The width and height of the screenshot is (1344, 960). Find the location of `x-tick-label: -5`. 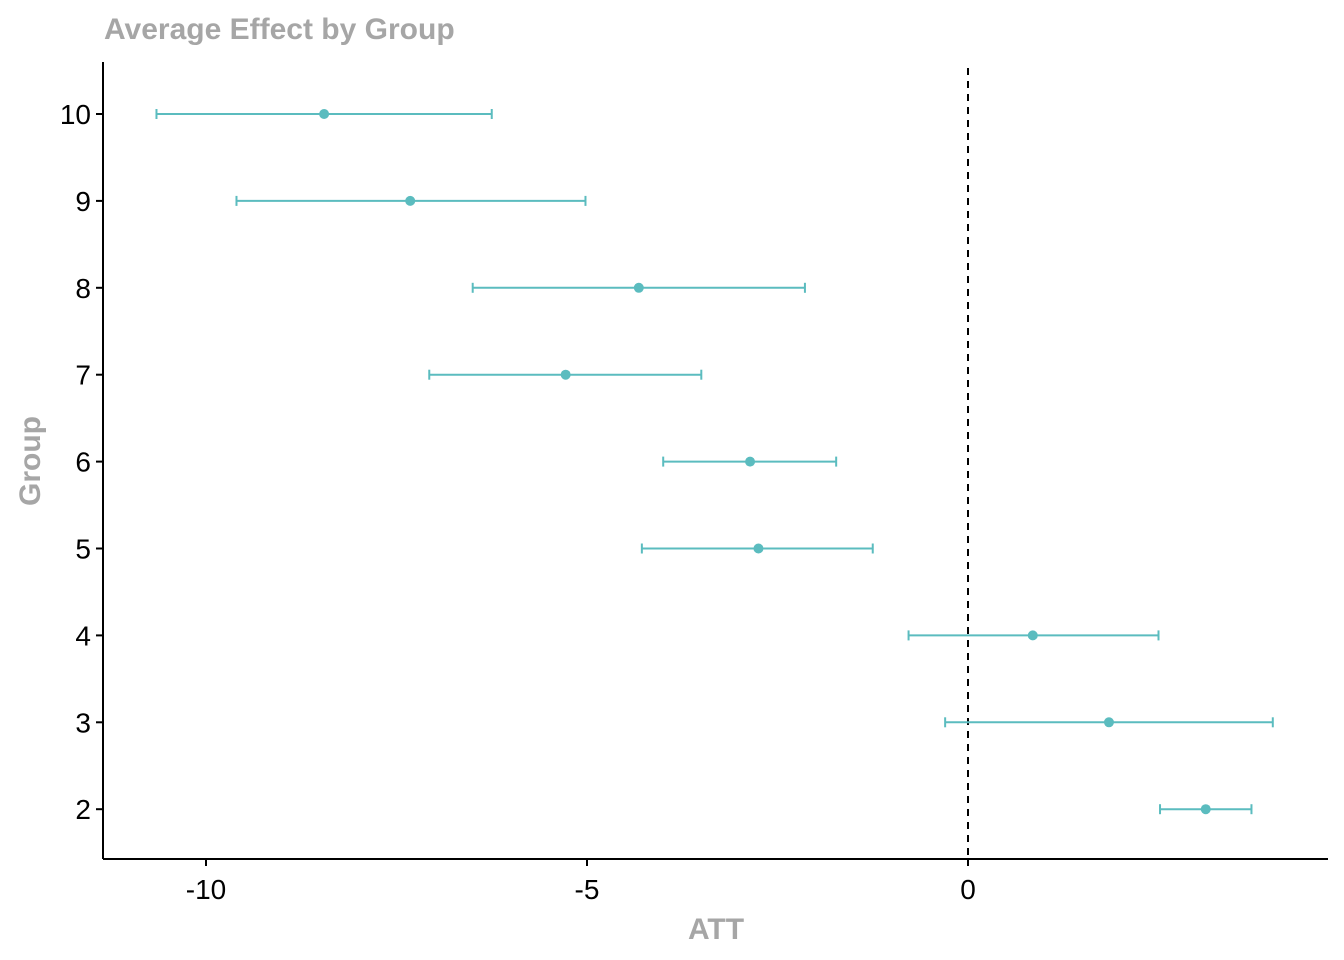

x-tick-label: -5 is located at coordinates (587, 889).